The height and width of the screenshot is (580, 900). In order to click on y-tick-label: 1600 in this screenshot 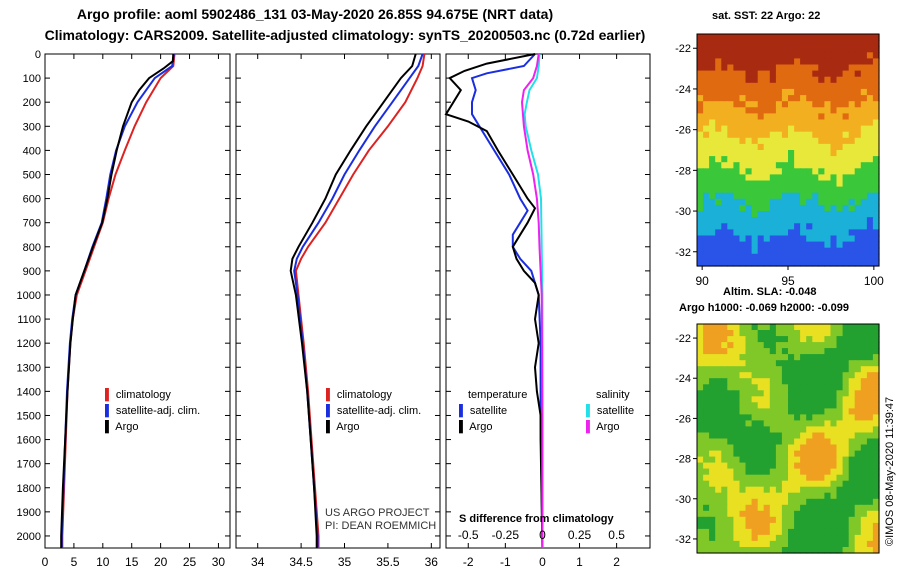, I will do `click(29, 441)`.